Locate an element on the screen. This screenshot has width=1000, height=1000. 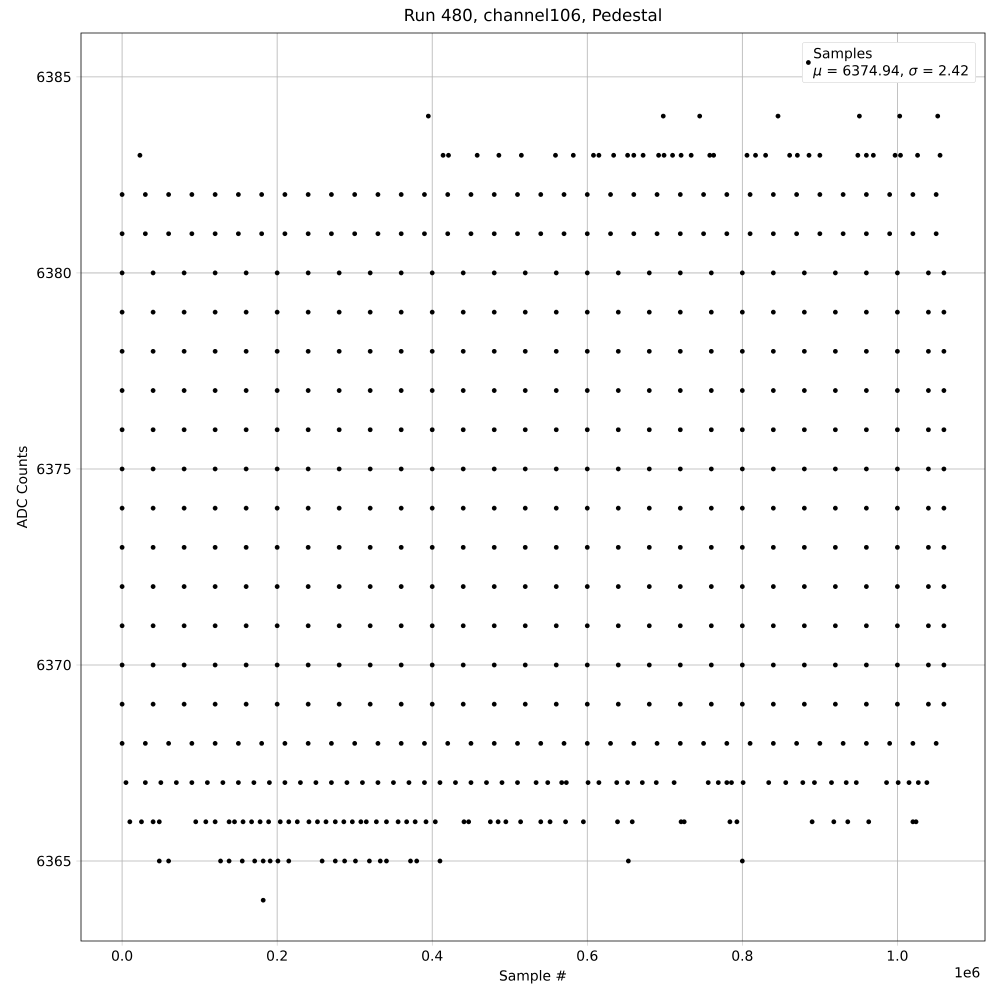
y-tick-label: 6375 is located at coordinates (53, 469).